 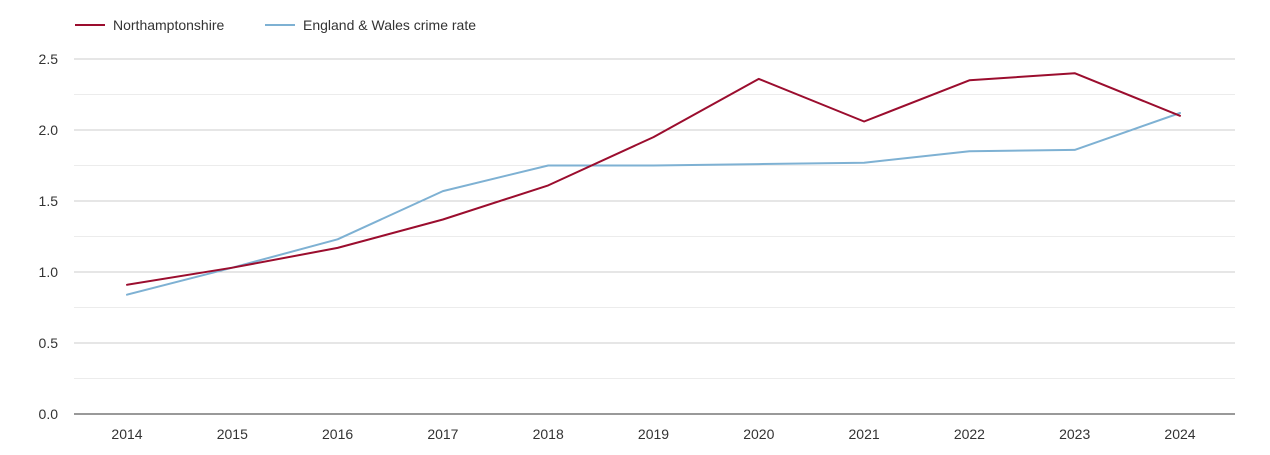 I want to click on x-tick-label: 2024, so click(x=1179, y=434).